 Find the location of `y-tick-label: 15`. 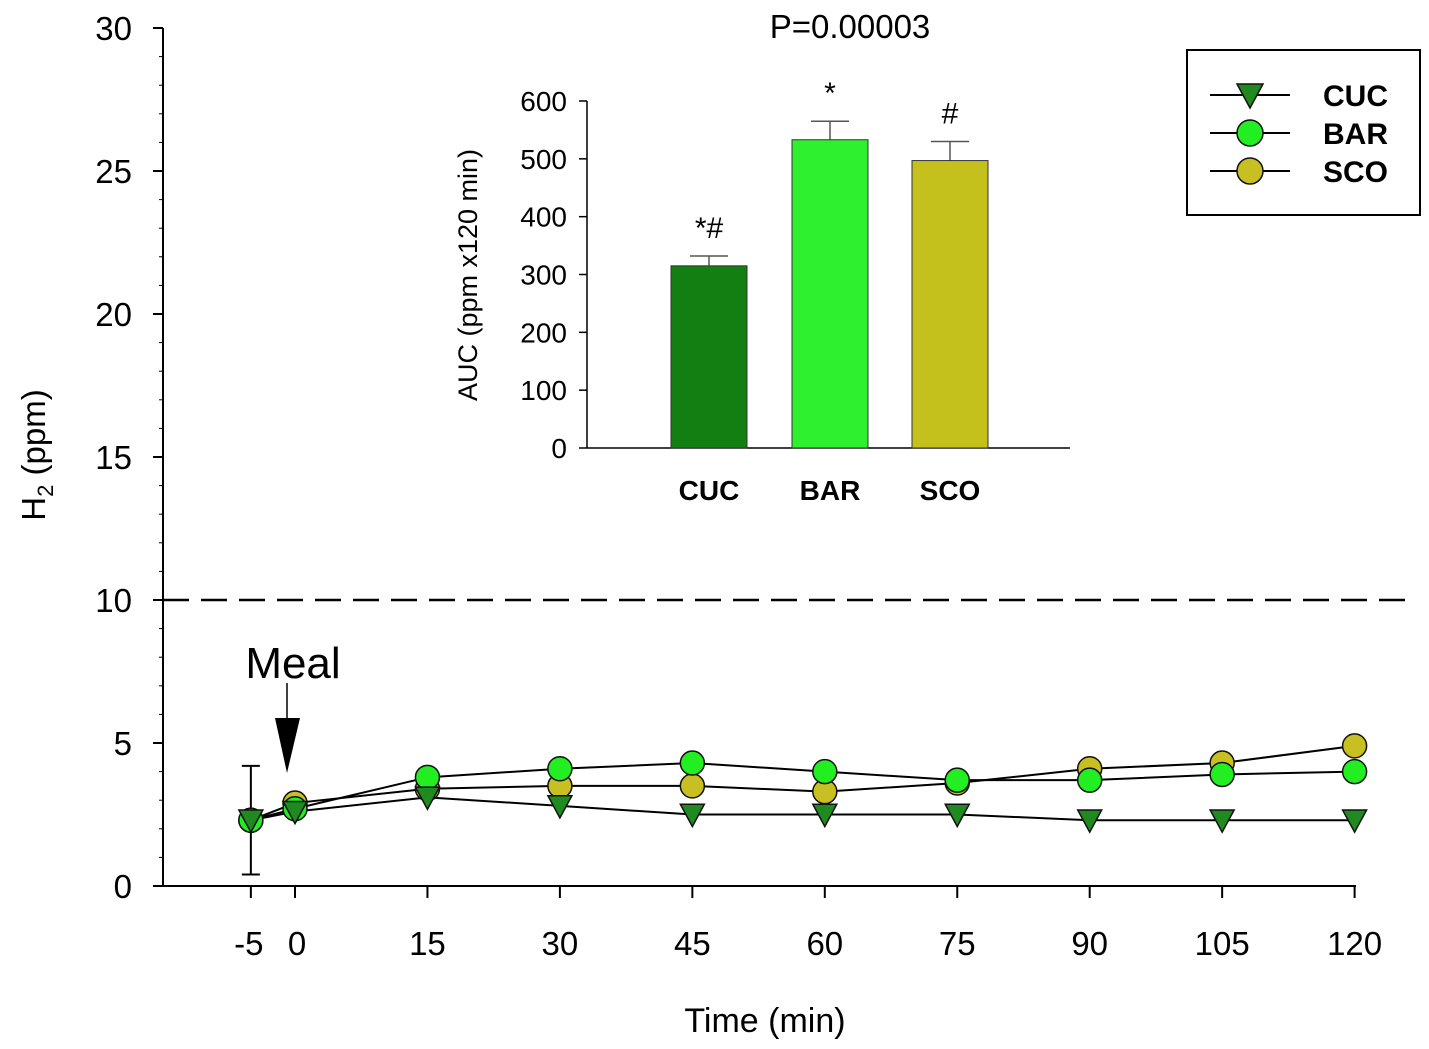

y-tick-label: 15 is located at coordinates (113, 457).